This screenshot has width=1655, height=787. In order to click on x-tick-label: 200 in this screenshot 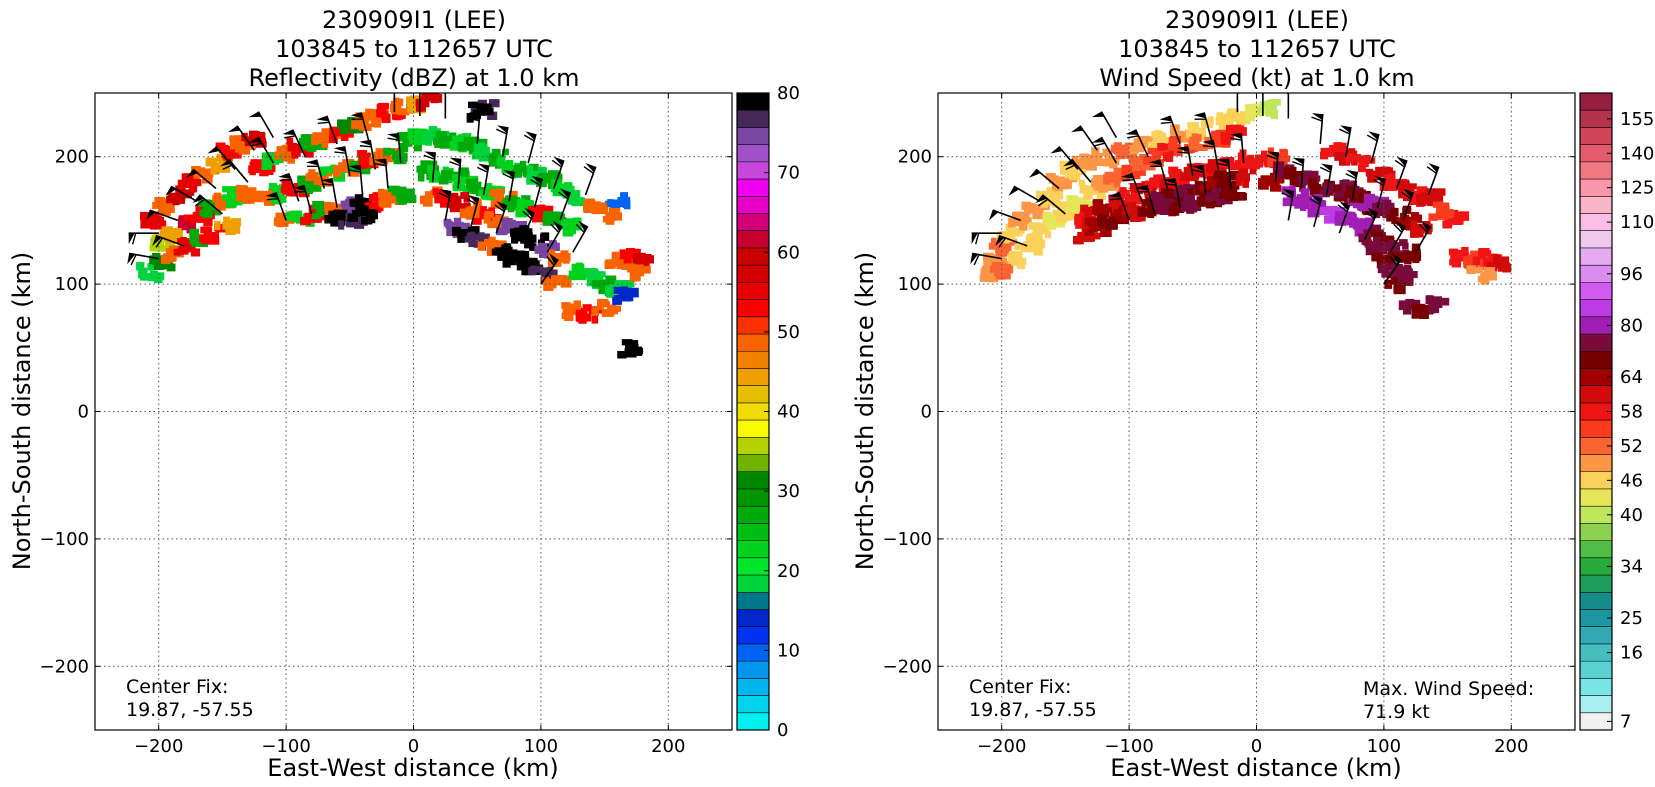, I will do `click(668, 746)`.